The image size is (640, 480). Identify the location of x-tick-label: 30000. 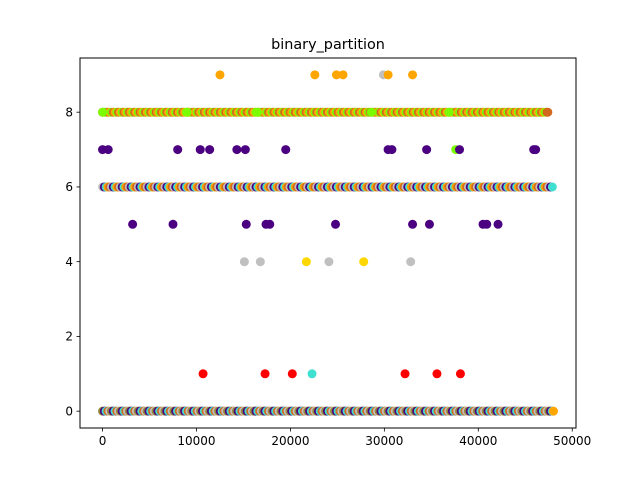
(384, 441).